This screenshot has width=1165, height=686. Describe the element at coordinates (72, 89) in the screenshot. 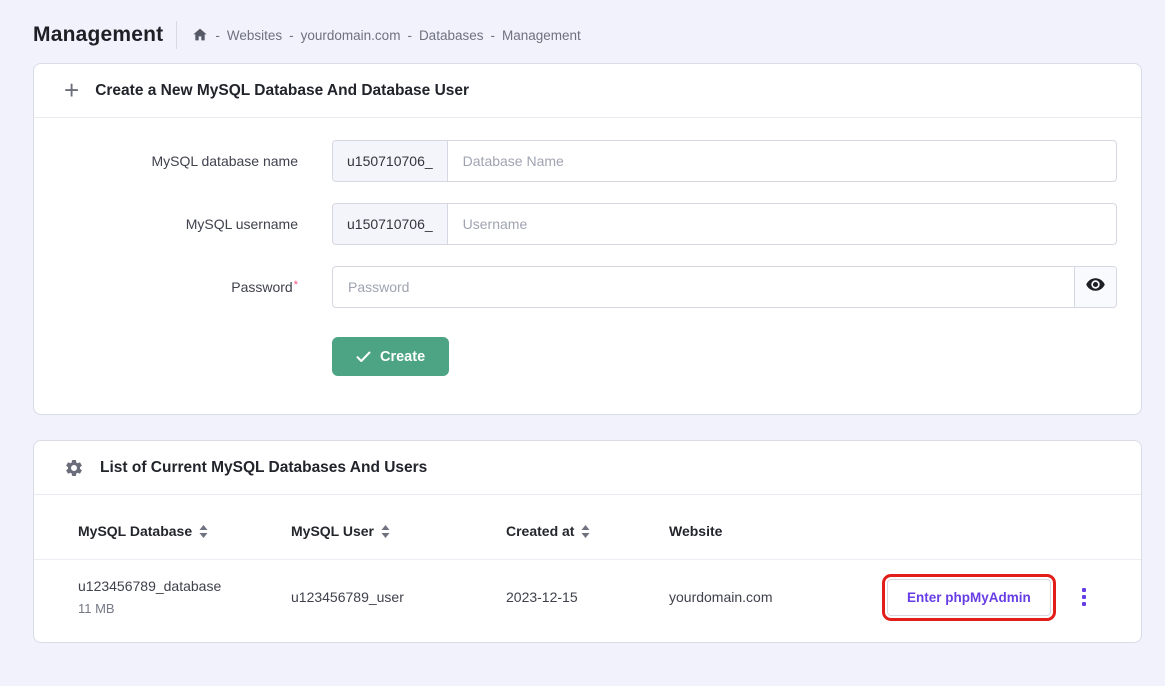

I see `plus-icon: +` at that location.